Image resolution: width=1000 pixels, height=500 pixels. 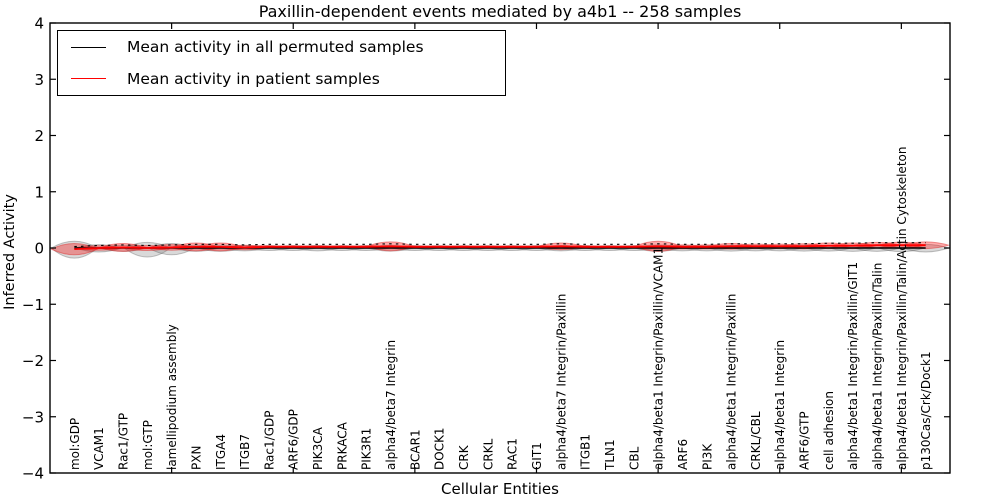 I want to click on x-category-label: PXN, so click(x=196, y=458).